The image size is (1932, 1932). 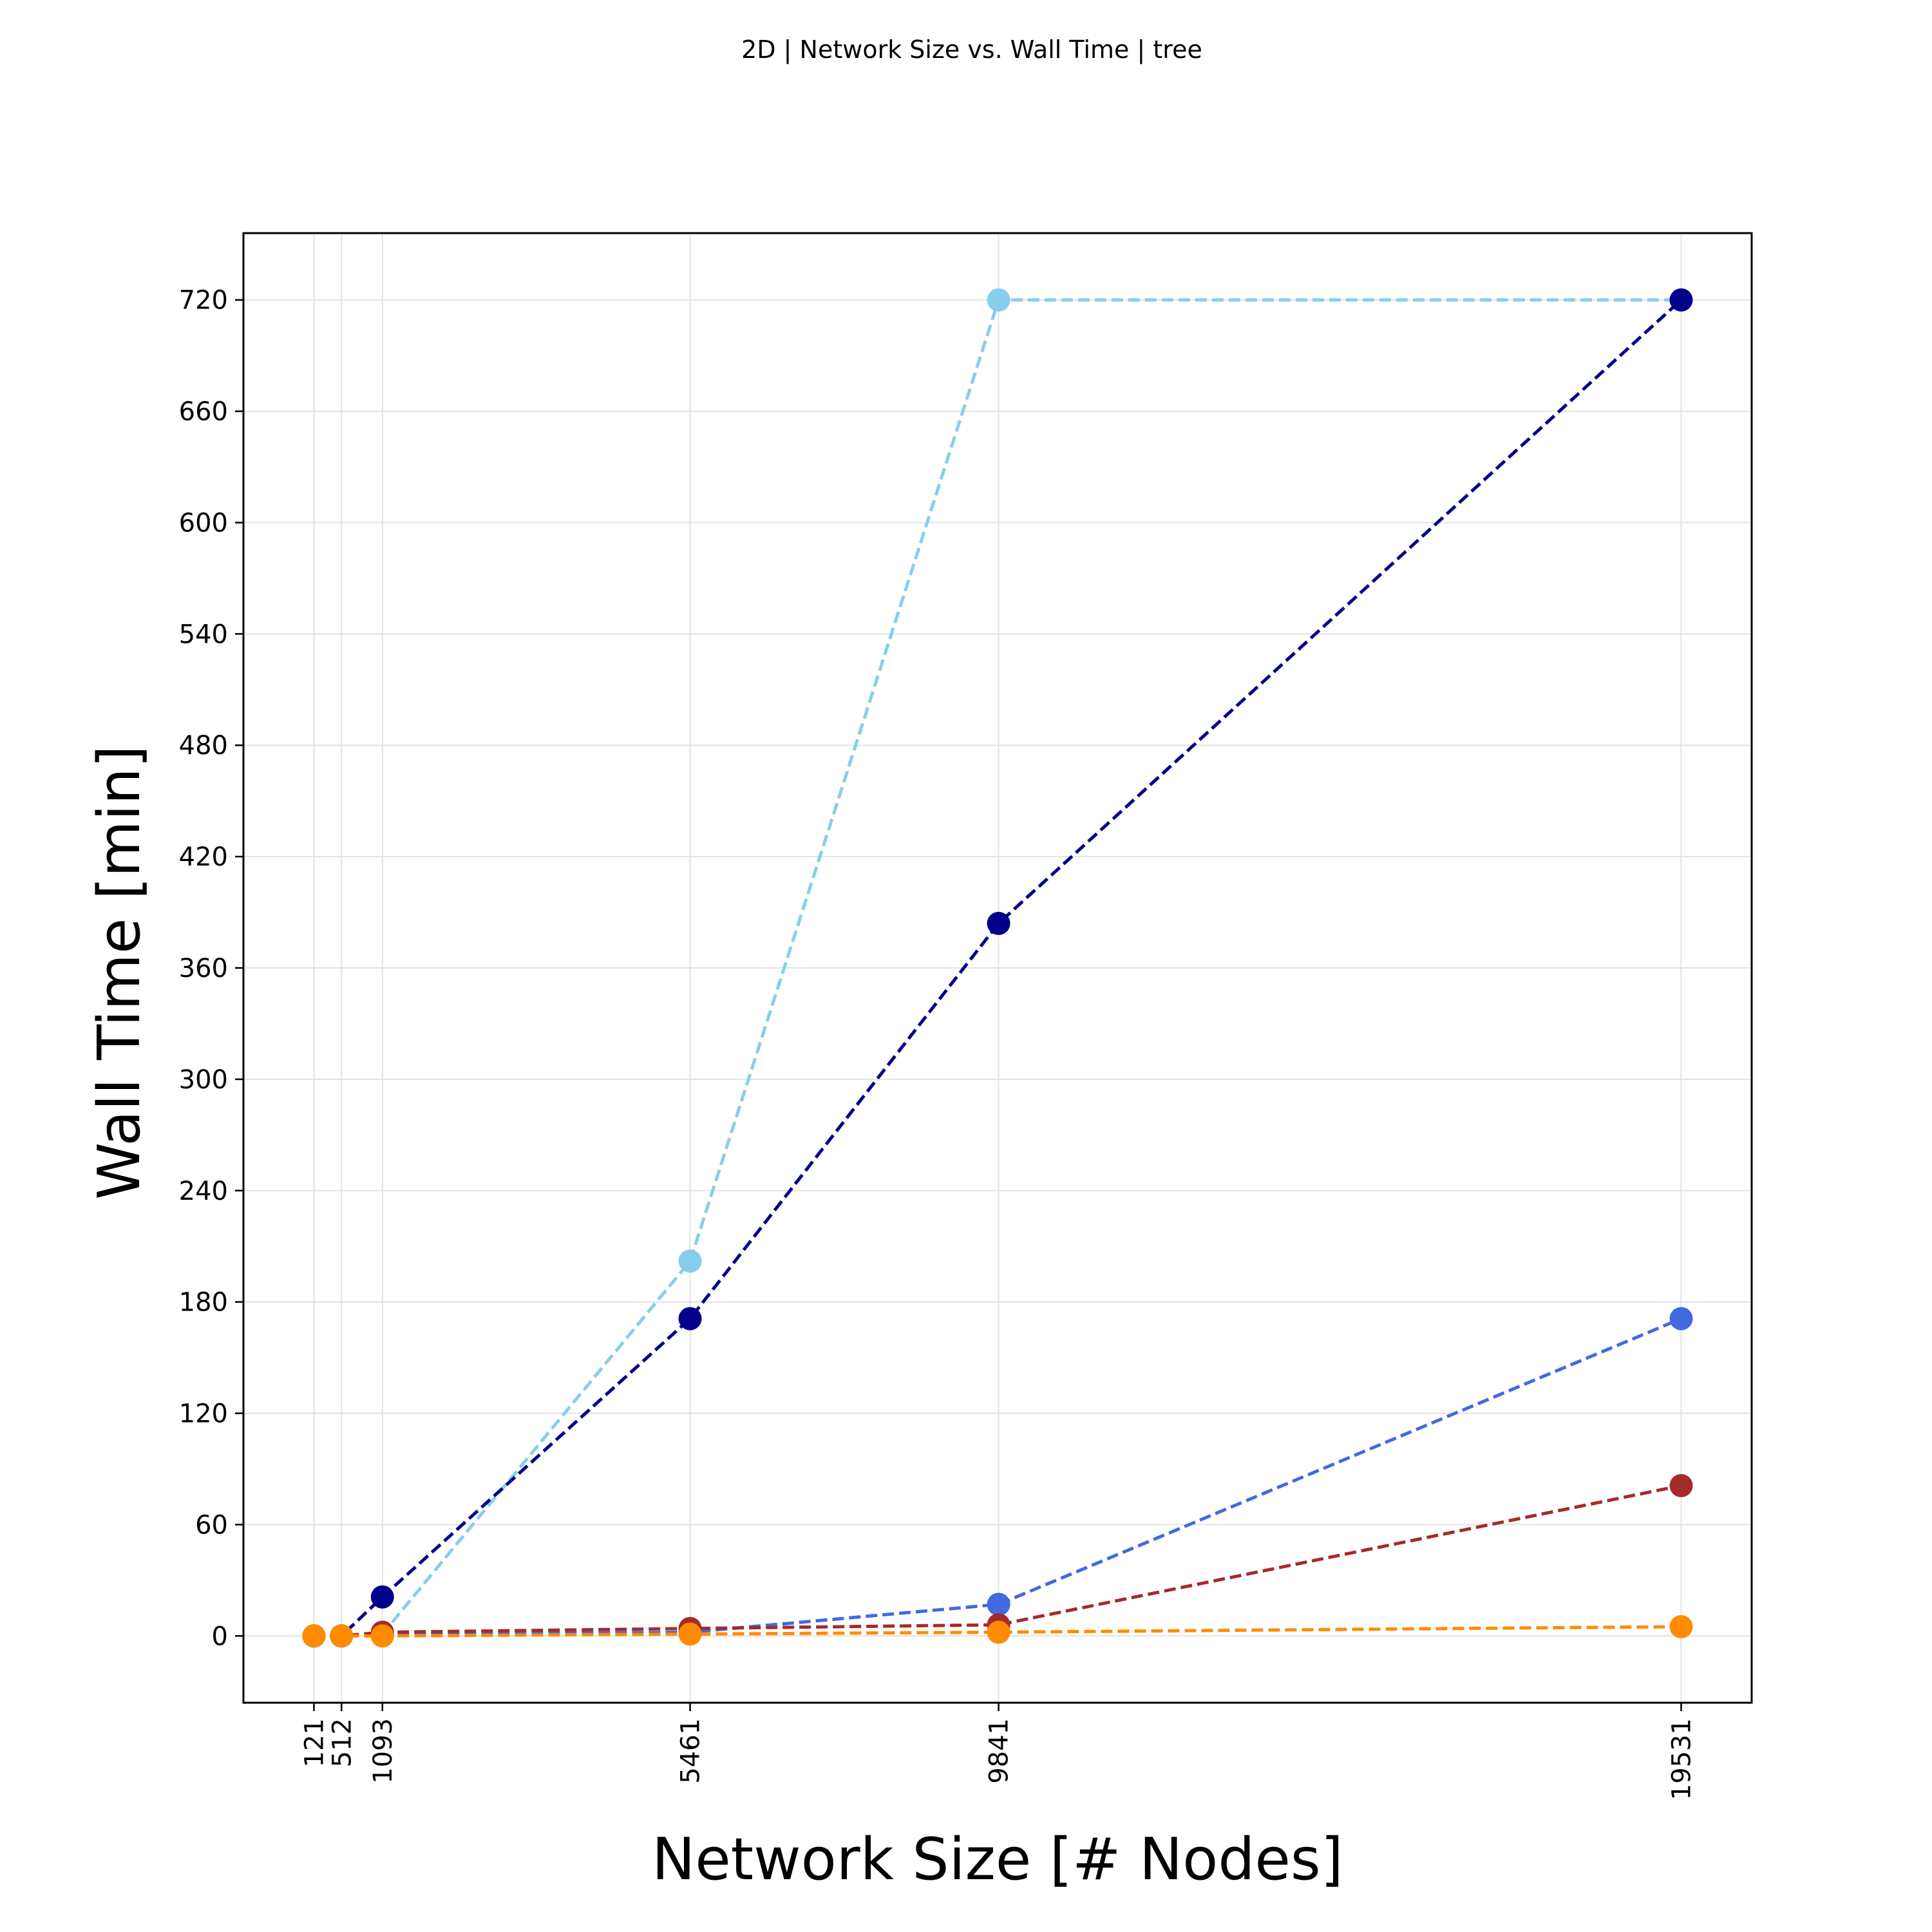 I want to click on y-tick-label: 600, so click(x=203, y=523).